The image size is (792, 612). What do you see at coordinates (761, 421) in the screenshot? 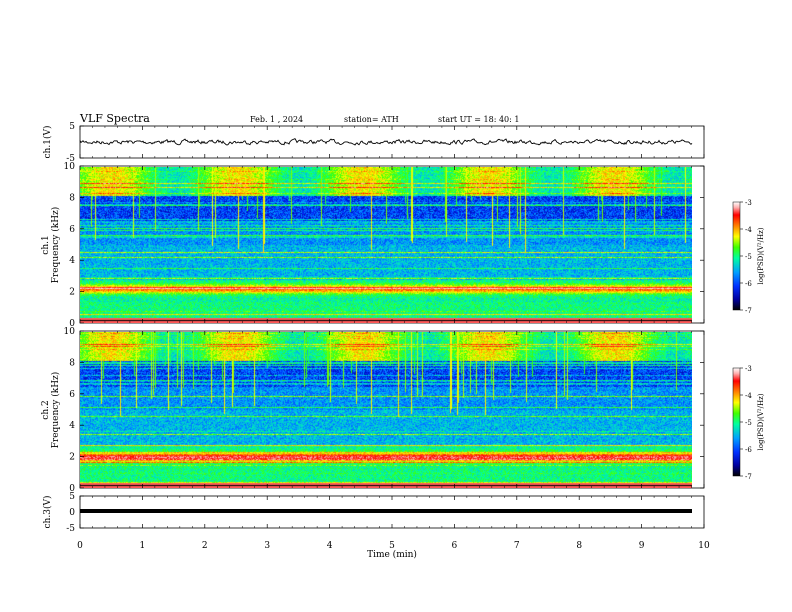
I see `ch2-colorbar-label: log(PSD)(V²/Hz)` at bounding box center [761, 421].